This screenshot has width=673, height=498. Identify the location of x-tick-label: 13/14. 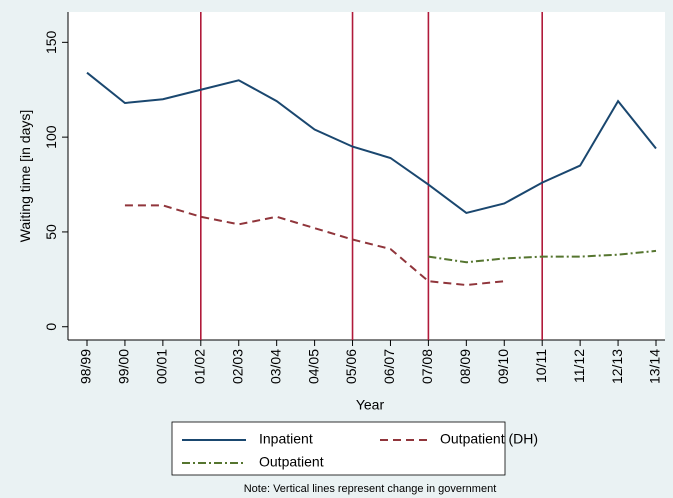
(655, 366).